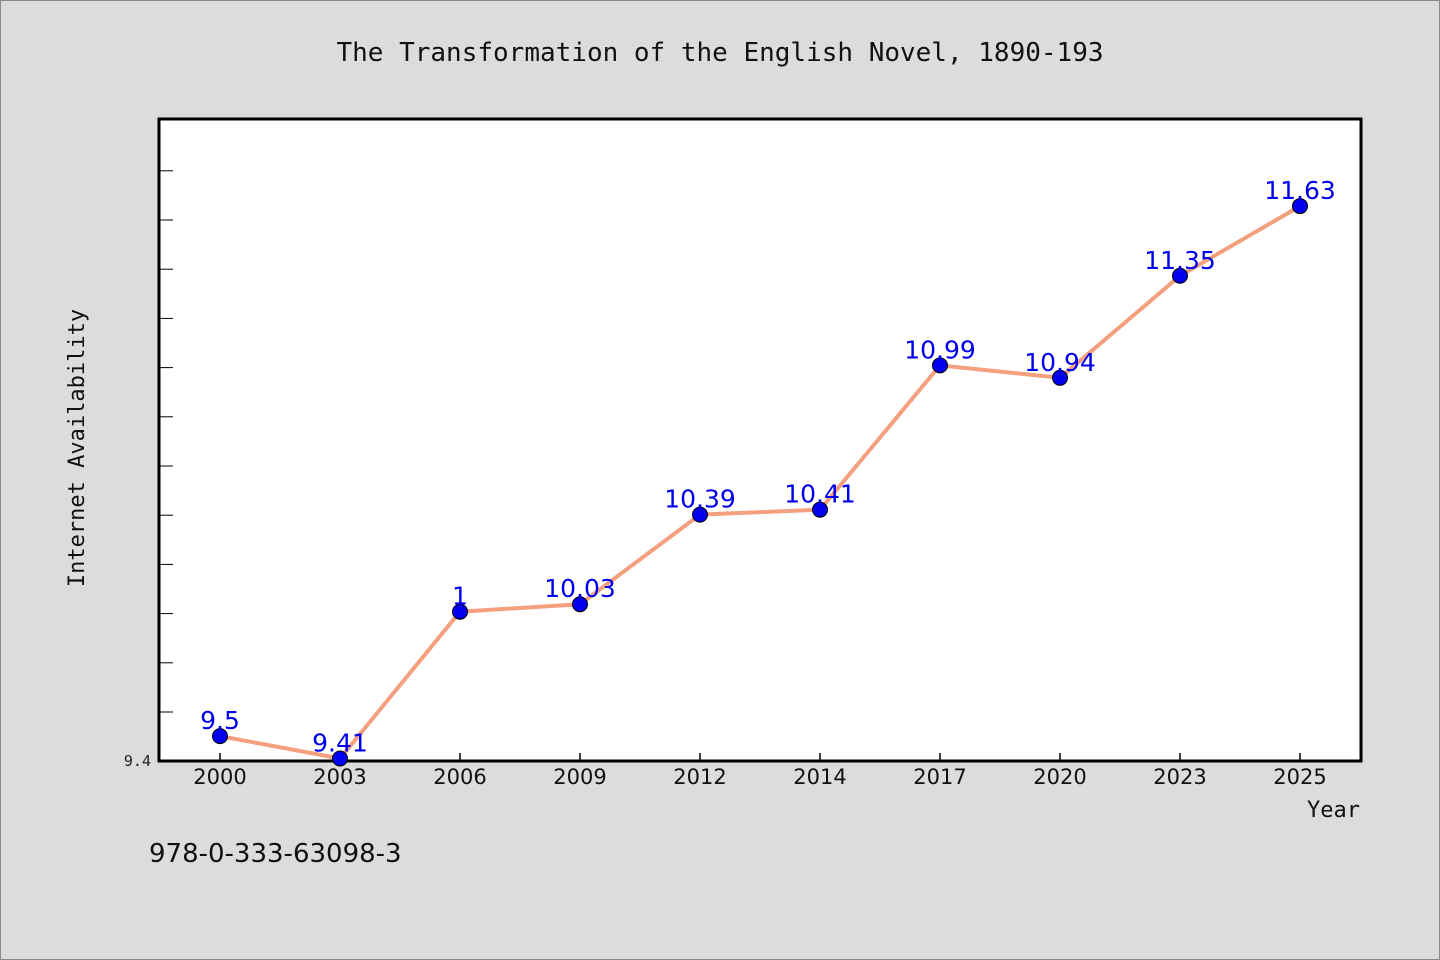 This screenshot has width=1440, height=960. I want to click on x-axis-title: Year, so click(1333, 810).